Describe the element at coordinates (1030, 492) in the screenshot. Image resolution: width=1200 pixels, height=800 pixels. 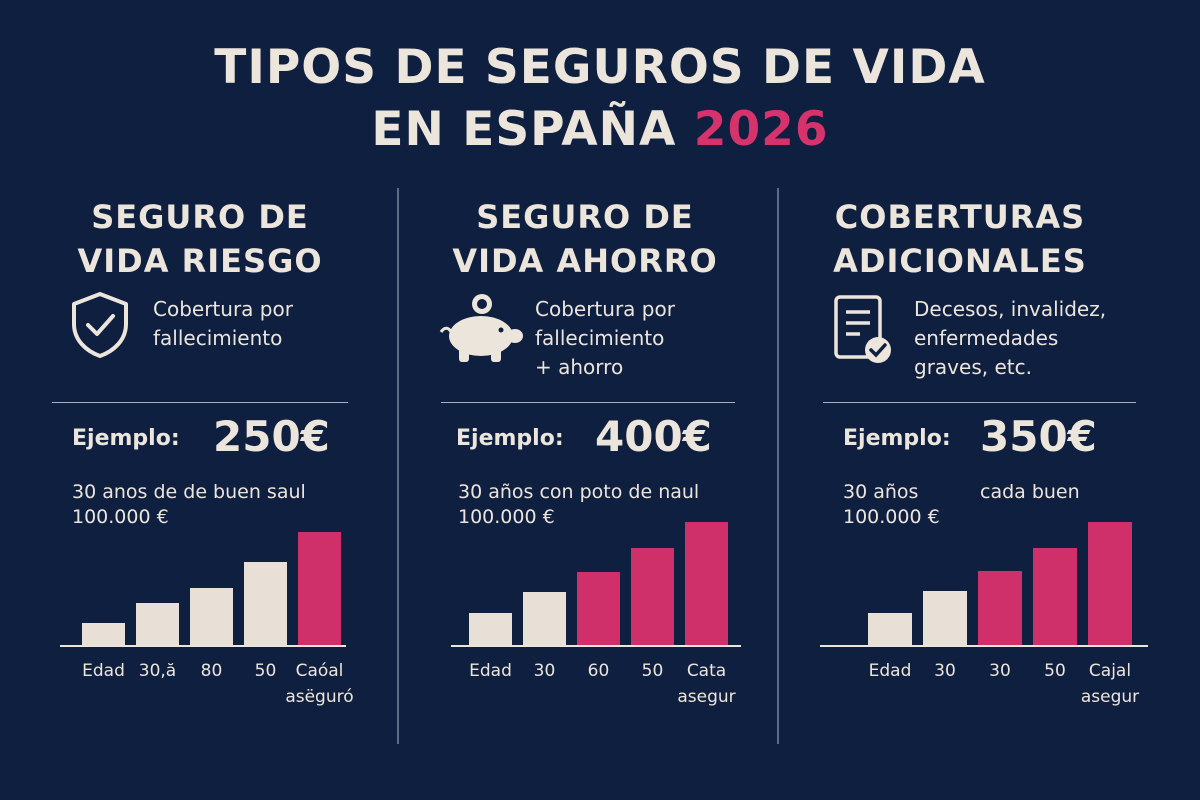
I see `example-detail-extra: cada buen` at that location.